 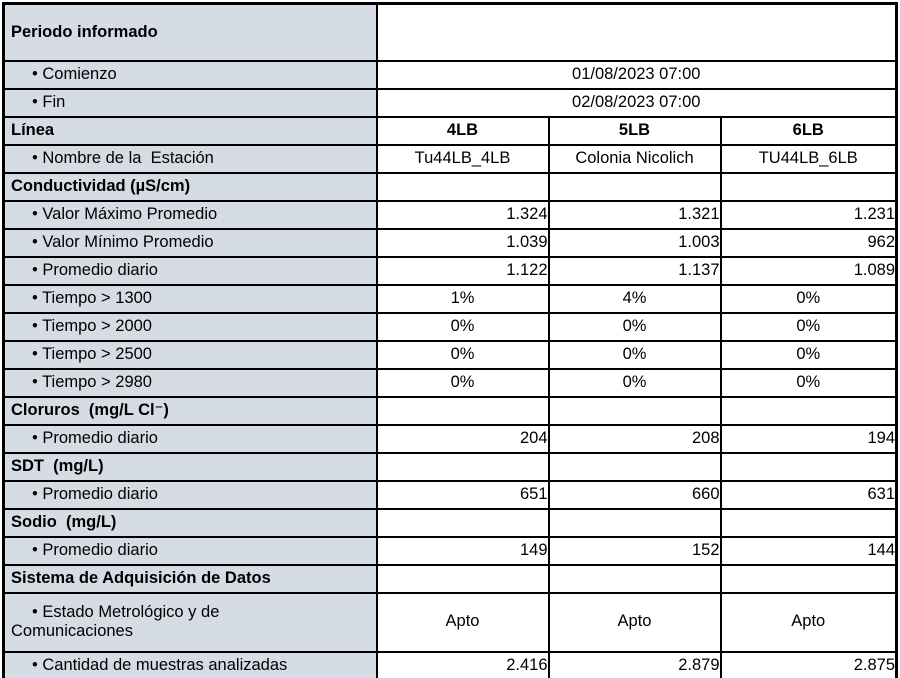 What do you see at coordinates (123, 241) in the screenshot?
I see `row-label: • Valor Mínimo Promedio` at bounding box center [123, 241].